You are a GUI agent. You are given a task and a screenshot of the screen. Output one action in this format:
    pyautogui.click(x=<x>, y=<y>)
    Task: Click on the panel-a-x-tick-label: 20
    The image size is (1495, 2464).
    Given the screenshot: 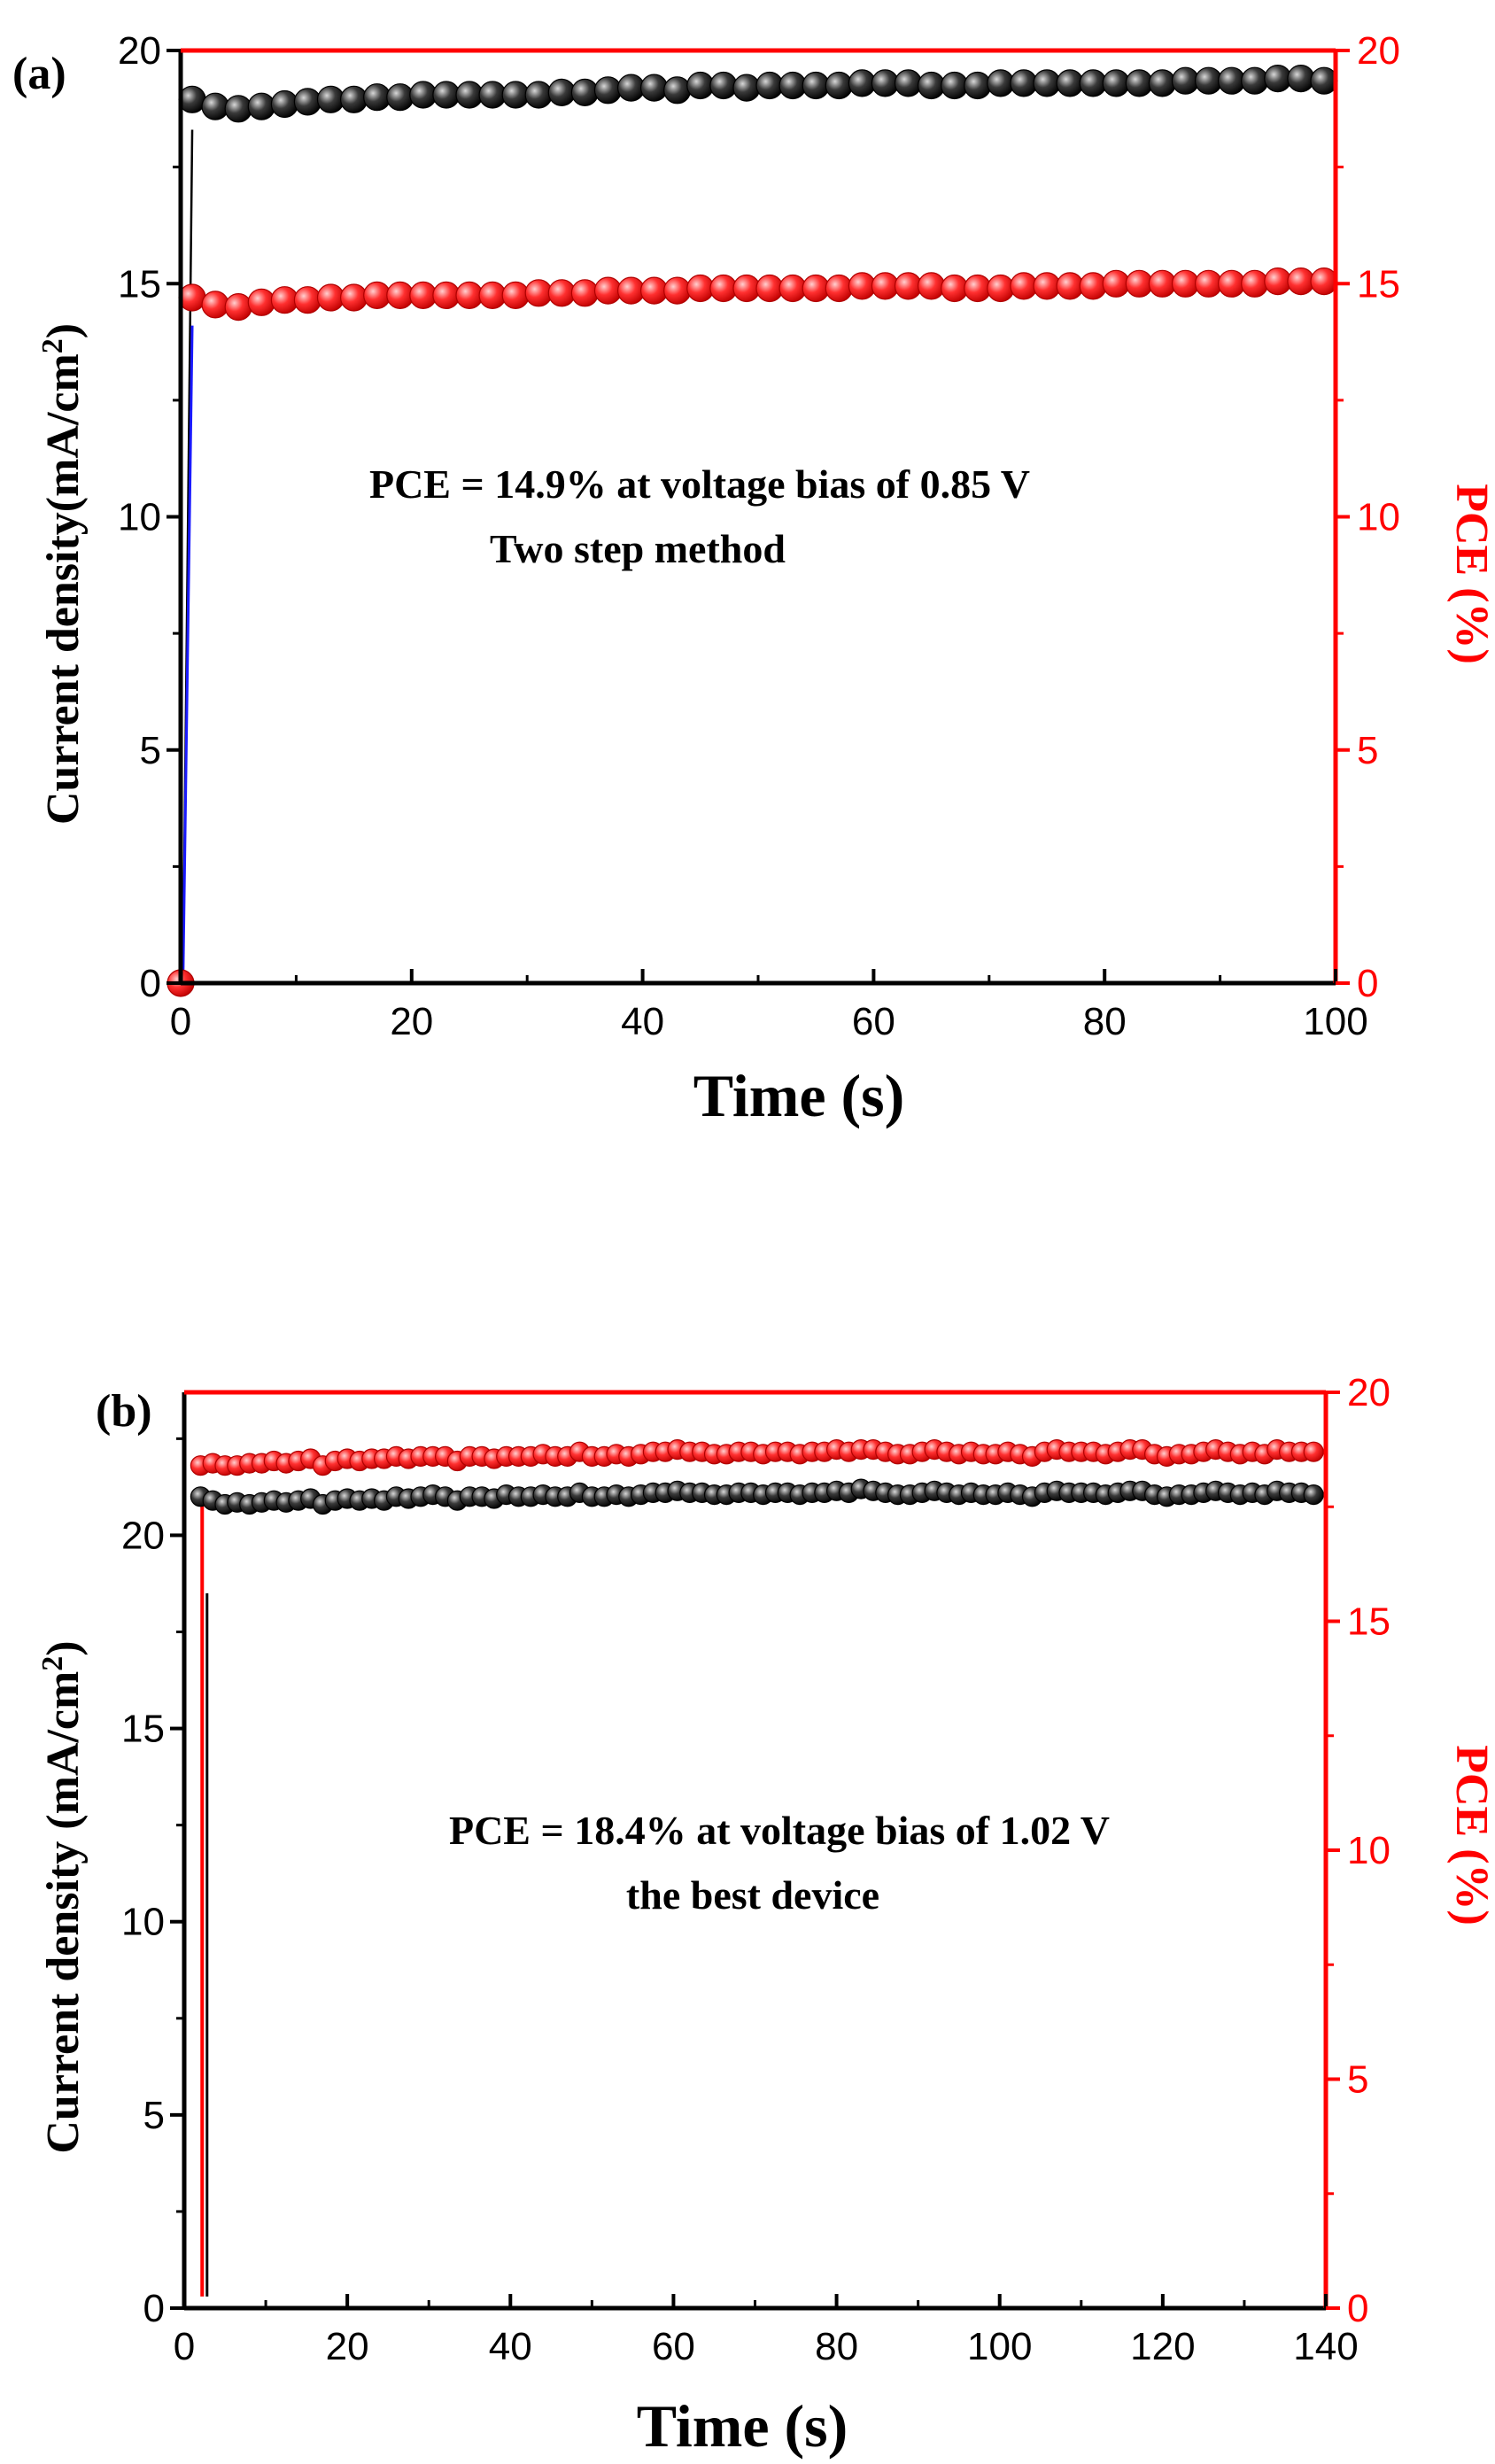 What is the action you would take?
    pyautogui.click(x=412, y=1021)
    